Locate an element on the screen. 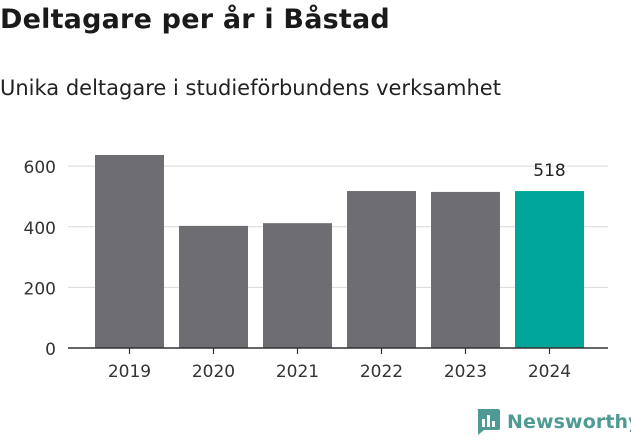 Image resolution: width=631 pixels, height=439 pixels. y-tick-label: 0 is located at coordinates (50, 350).